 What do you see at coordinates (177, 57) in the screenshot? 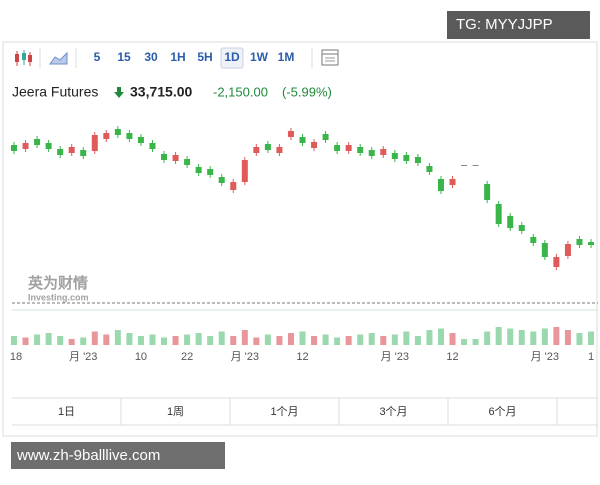
I see `interval-button: 1H` at bounding box center [177, 57].